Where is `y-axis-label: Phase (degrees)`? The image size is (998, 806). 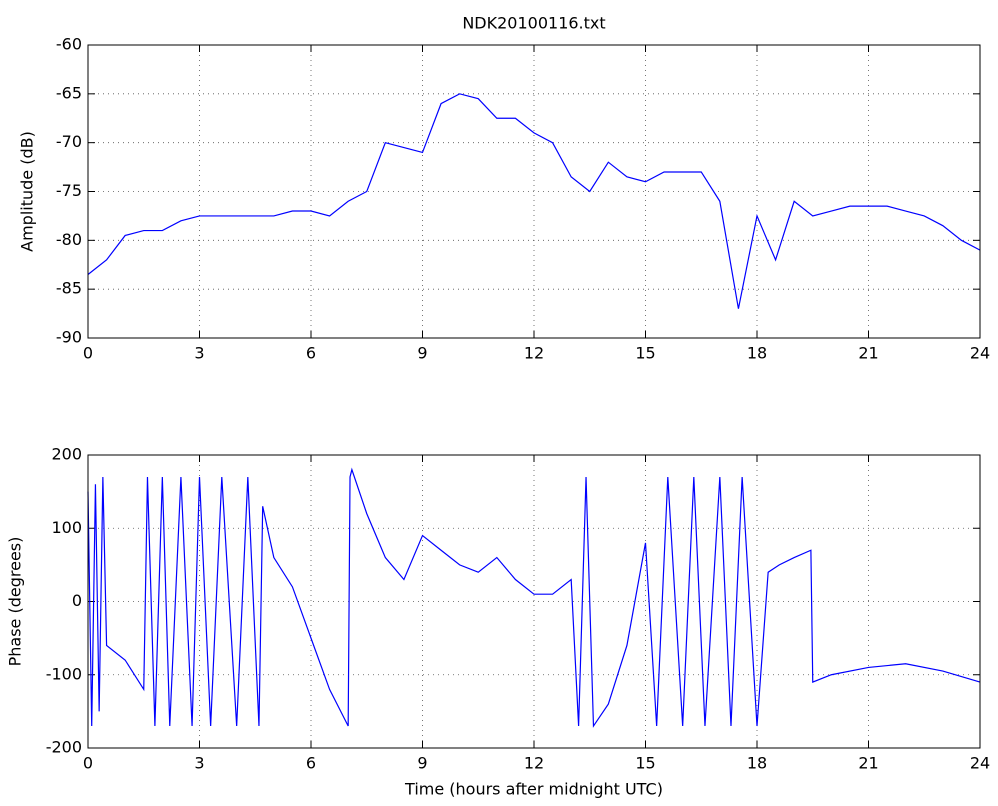 y-axis-label: Phase (degrees) is located at coordinates (15, 602).